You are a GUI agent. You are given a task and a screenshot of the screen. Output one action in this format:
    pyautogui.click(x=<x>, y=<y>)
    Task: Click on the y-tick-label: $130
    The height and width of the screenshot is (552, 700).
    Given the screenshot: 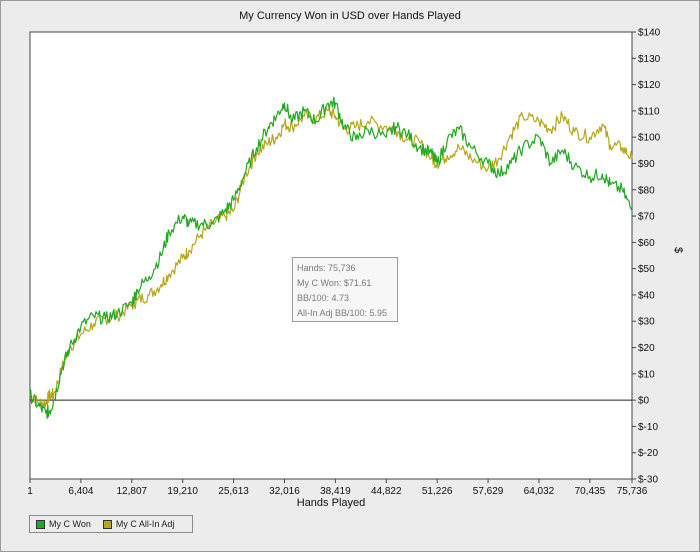 What is the action you would take?
    pyautogui.click(x=649, y=59)
    